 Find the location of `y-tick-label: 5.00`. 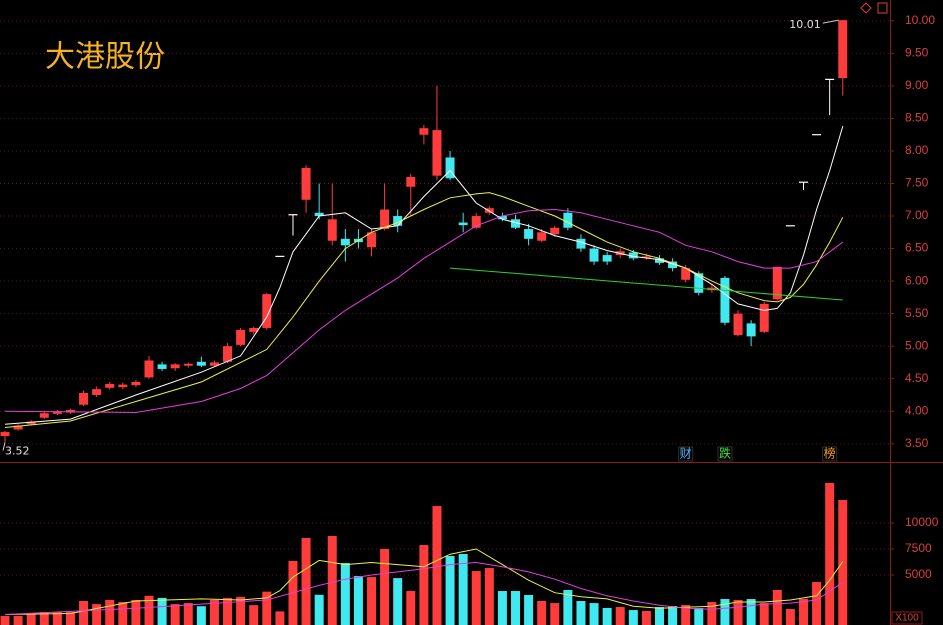

y-tick-label: 5.00 is located at coordinates (917, 345).